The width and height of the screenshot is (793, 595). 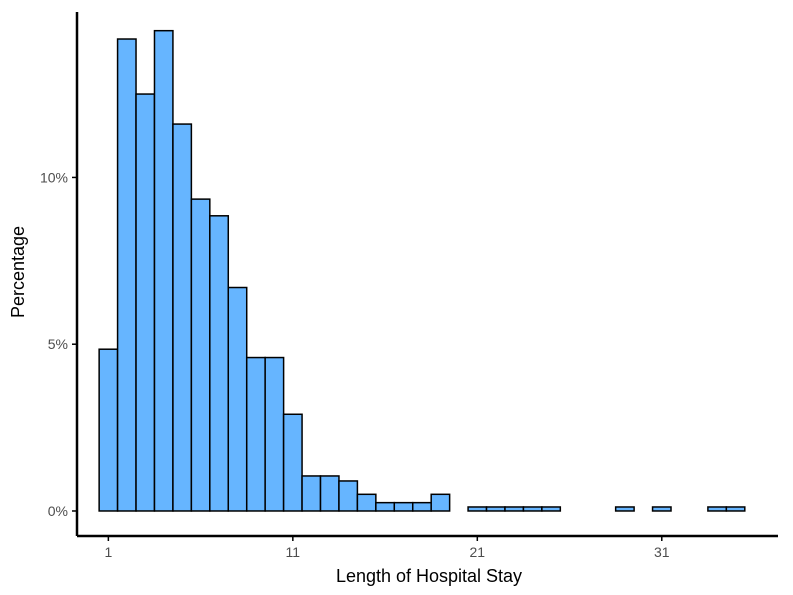 I want to click on y-axis-ticks: 0% 5% 10%, so click(x=58, y=344).